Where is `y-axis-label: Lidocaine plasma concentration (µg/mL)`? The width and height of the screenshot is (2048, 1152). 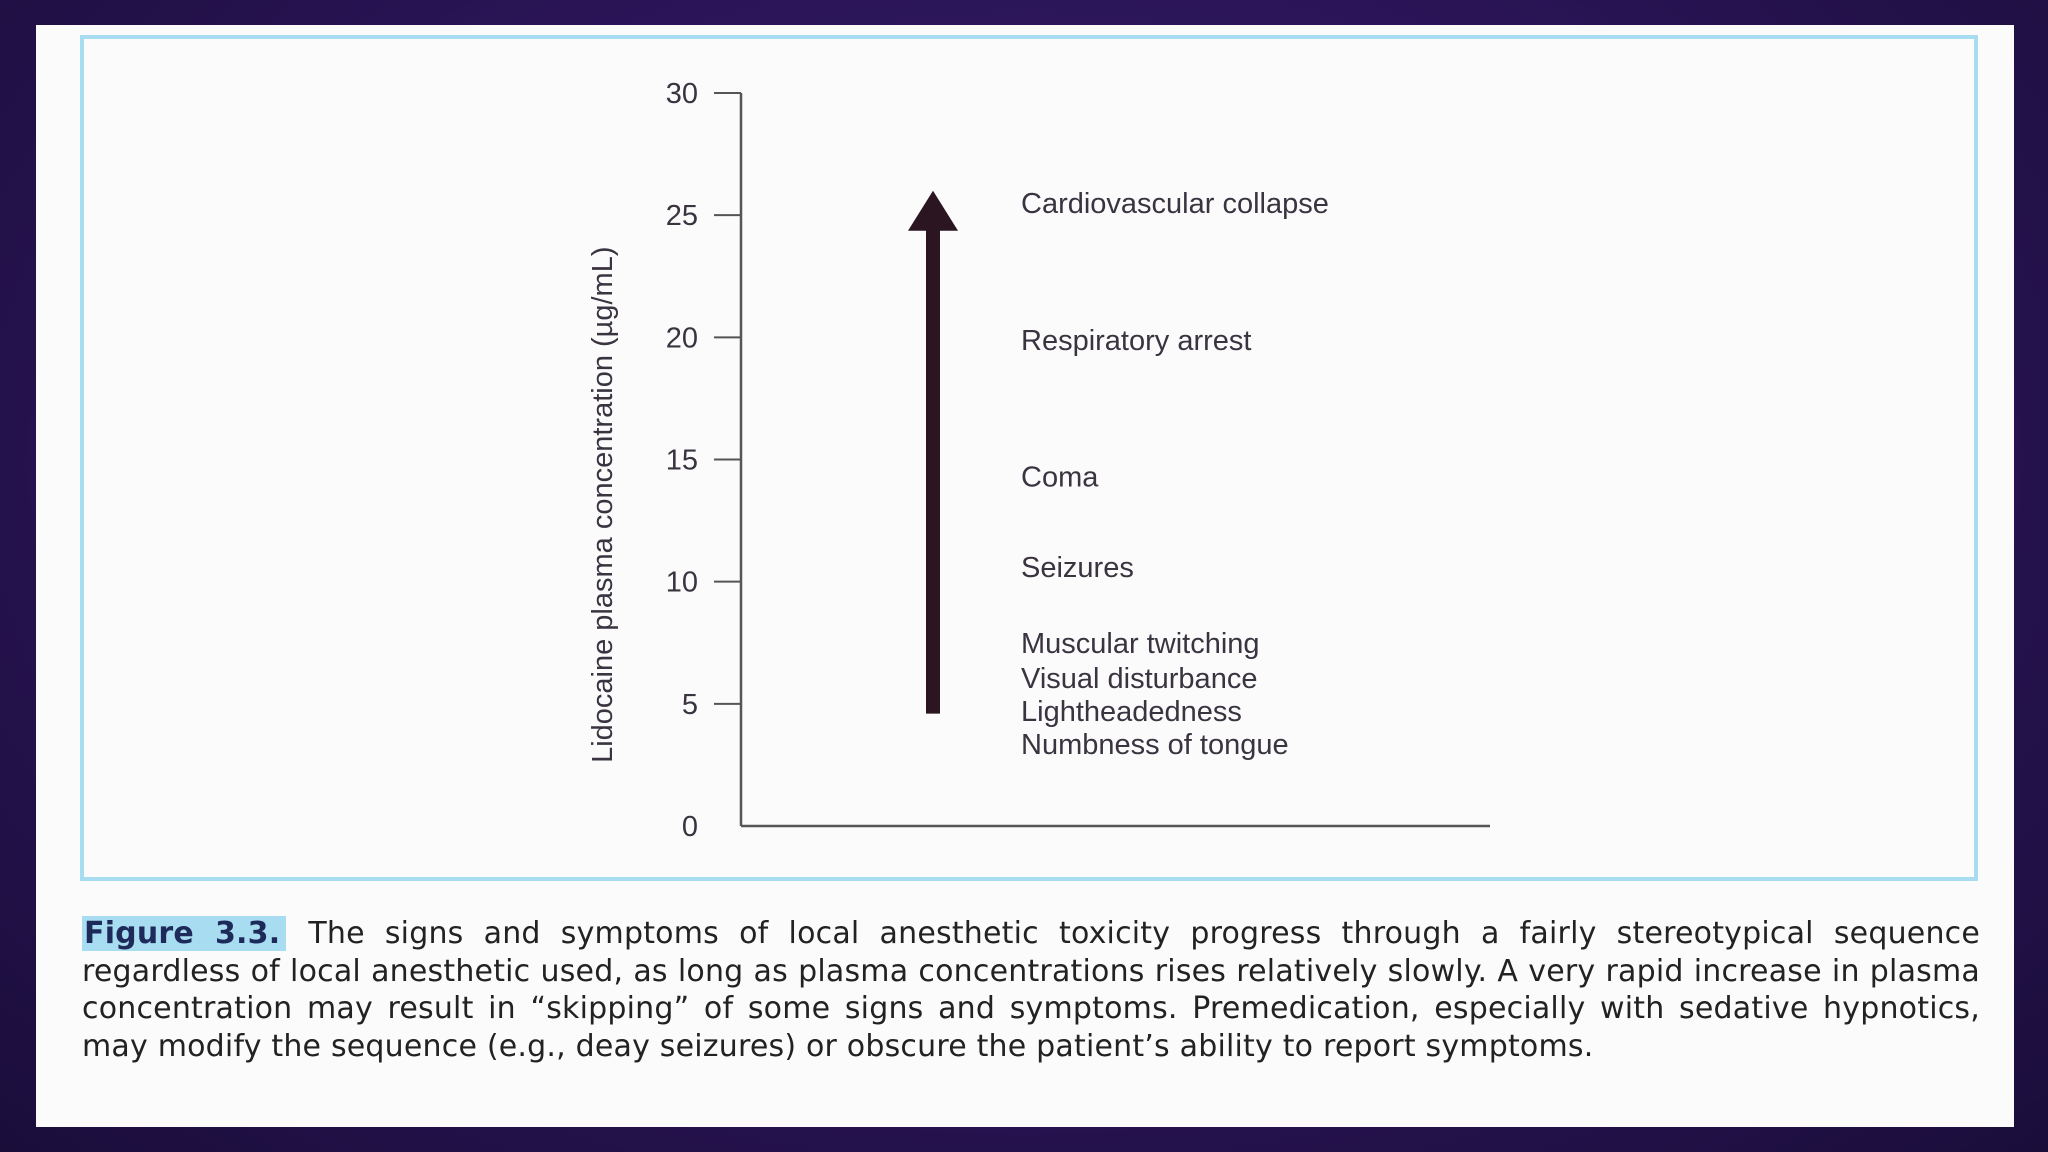
y-axis-label: Lidocaine plasma concentration (µg/mL) is located at coordinates (603, 504).